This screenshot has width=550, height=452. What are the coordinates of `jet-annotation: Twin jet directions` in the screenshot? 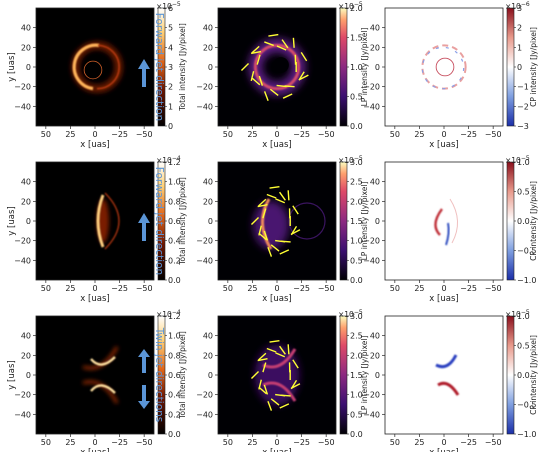 It's located at (151, 375).